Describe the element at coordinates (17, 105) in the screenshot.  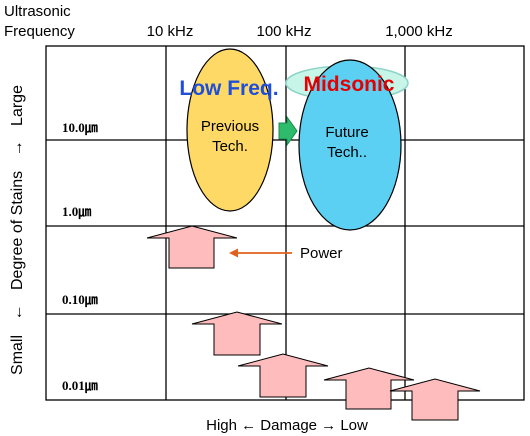
I see `y-axis-large: Large` at that location.